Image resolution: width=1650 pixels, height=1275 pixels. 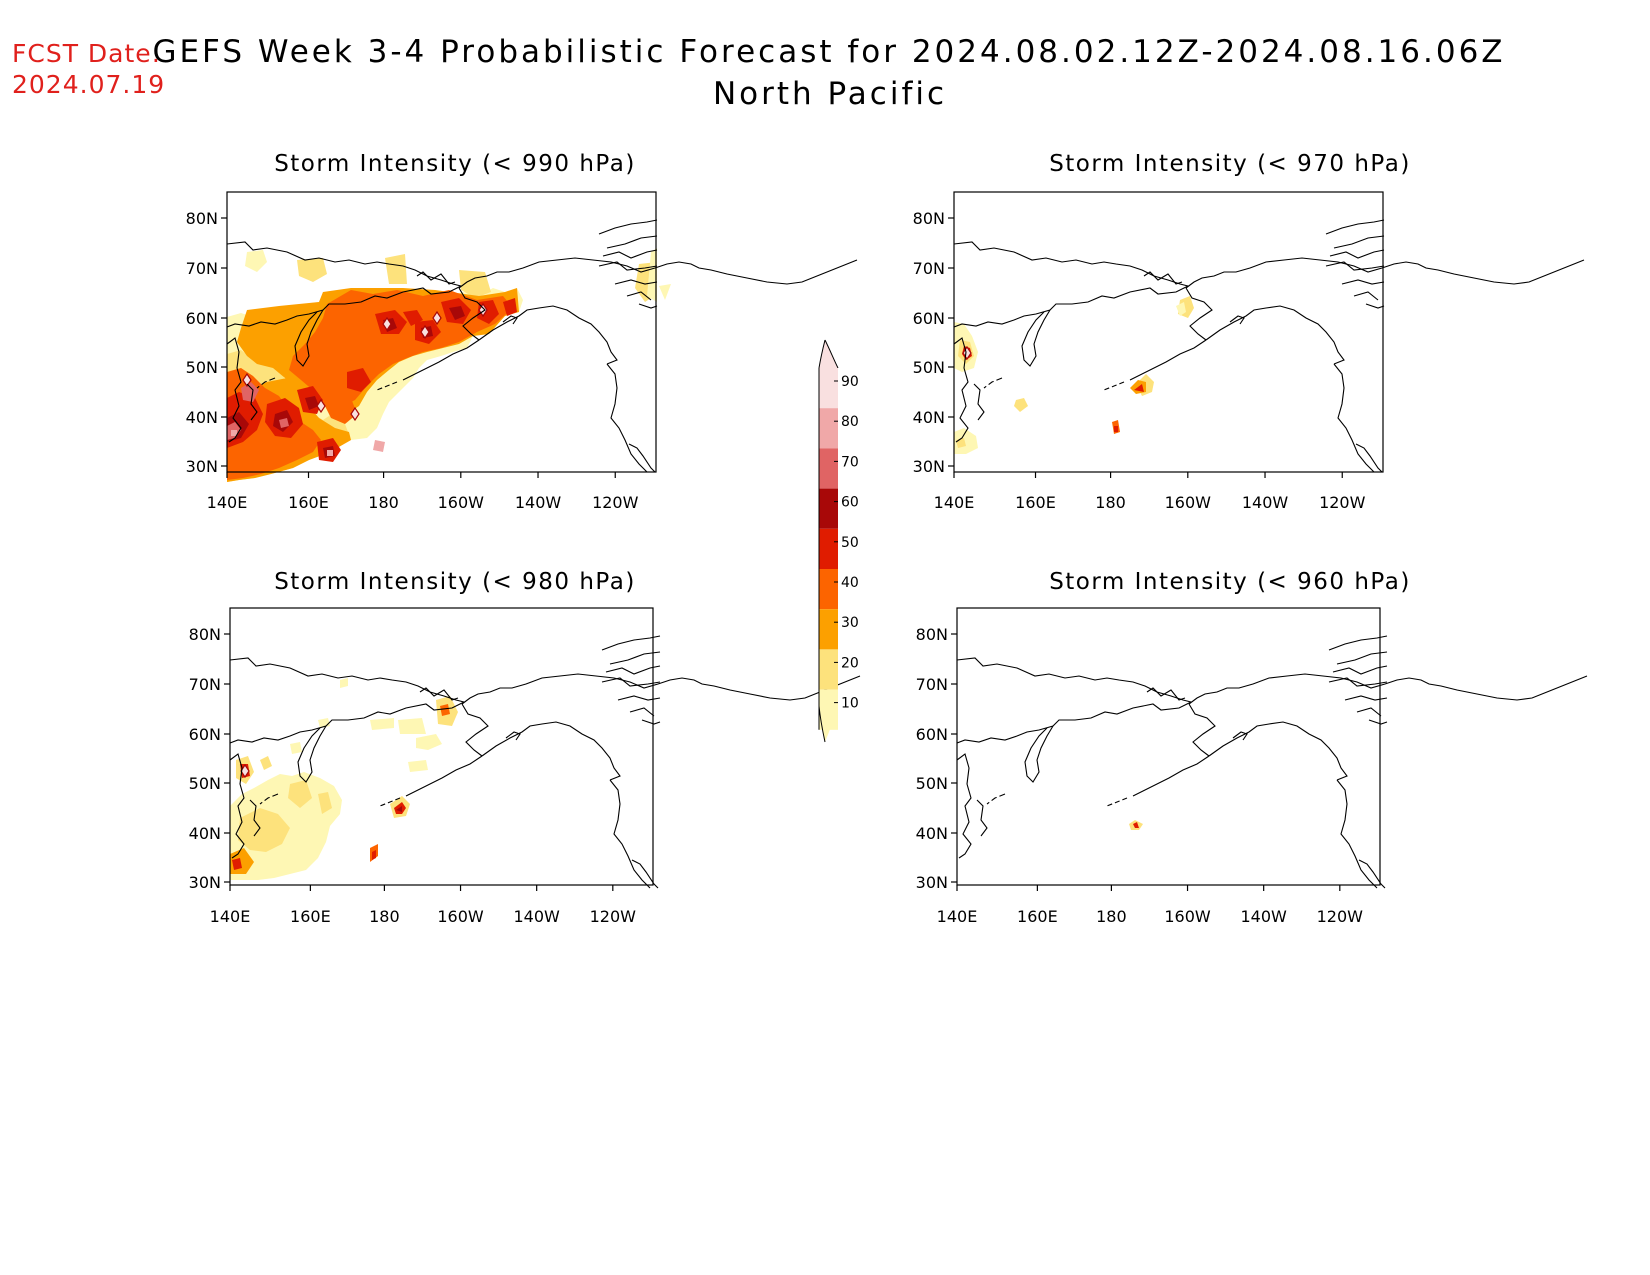 What do you see at coordinates (89, 84) in the screenshot?
I see `fcst-date-value: 2024.07.19` at bounding box center [89, 84].